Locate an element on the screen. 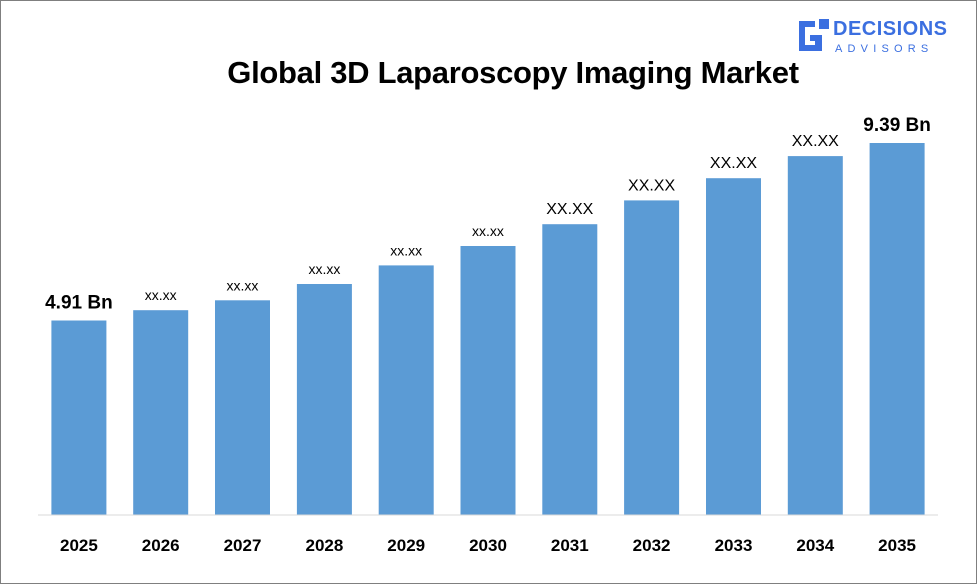 The image size is (977, 584). x-tick-label-2026: 2026 is located at coordinates (161, 545).